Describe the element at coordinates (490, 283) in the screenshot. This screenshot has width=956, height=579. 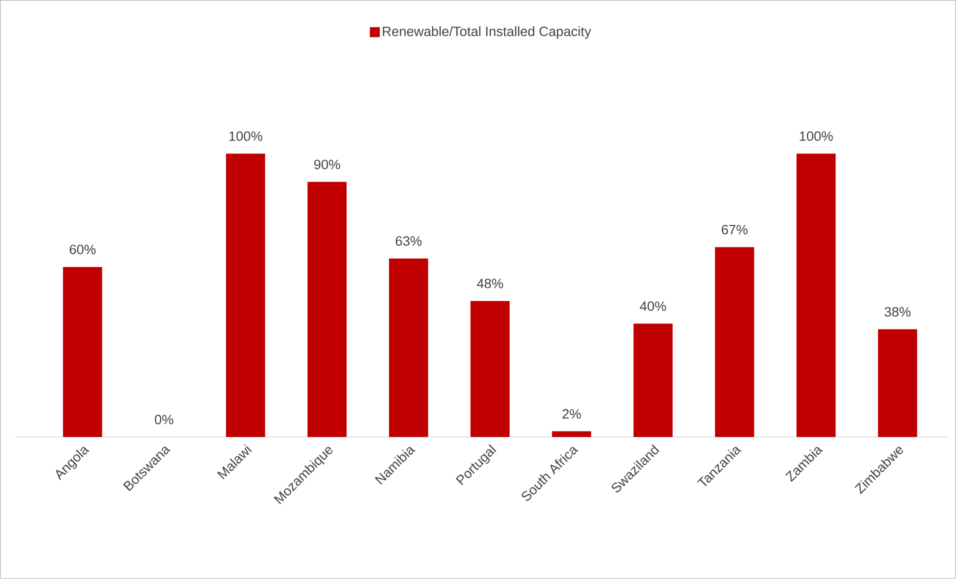
I see `data-label: 48%` at that location.